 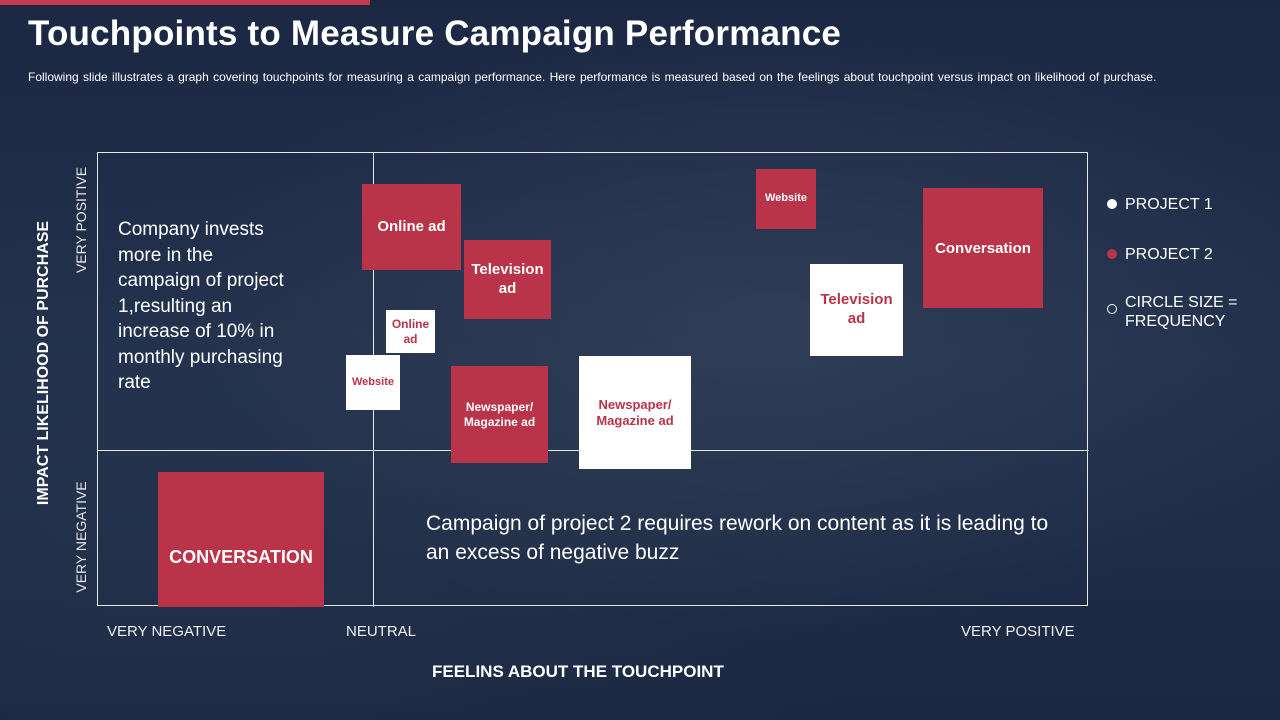 What do you see at coordinates (381, 631) in the screenshot?
I see `x-axis-mid-label: NEUTRAL` at bounding box center [381, 631].